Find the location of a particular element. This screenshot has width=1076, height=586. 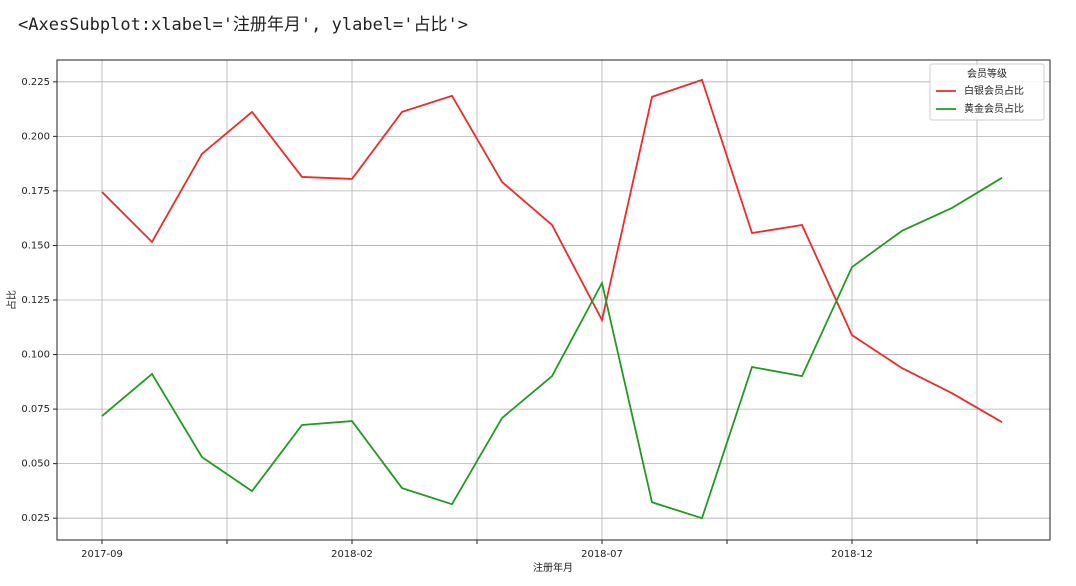

y-tick-label: 0.225 is located at coordinates (35, 82).